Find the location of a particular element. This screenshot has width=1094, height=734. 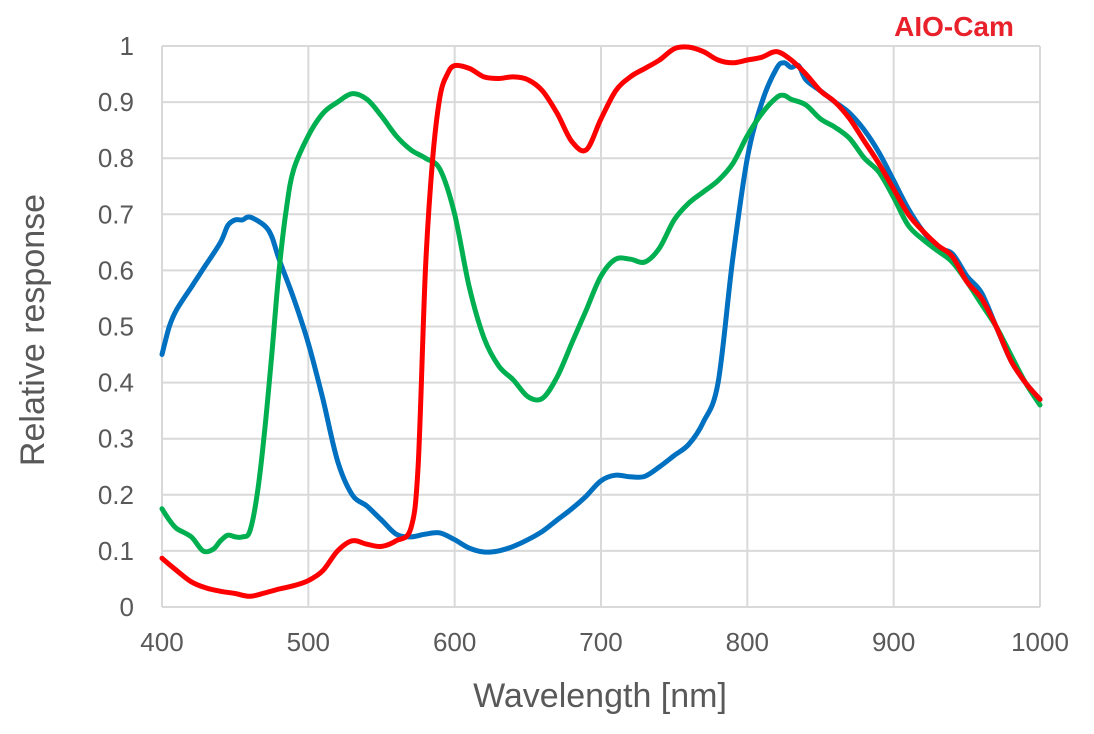

y-tick-labels: 0 0.1 0.2 0.3 0.4 0.5 0.6 0.7 0.8 0.9 1 is located at coordinates (116, 326).